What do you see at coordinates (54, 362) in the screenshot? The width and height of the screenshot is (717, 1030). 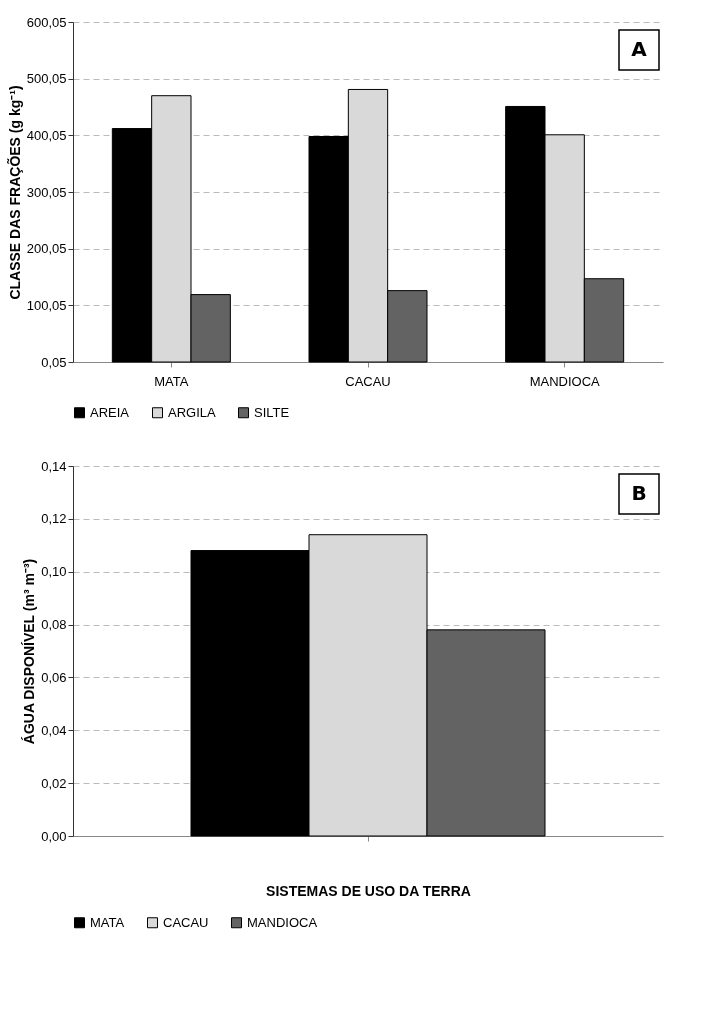 I see `y-tick-label: 0,05` at bounding box center [54, 362].